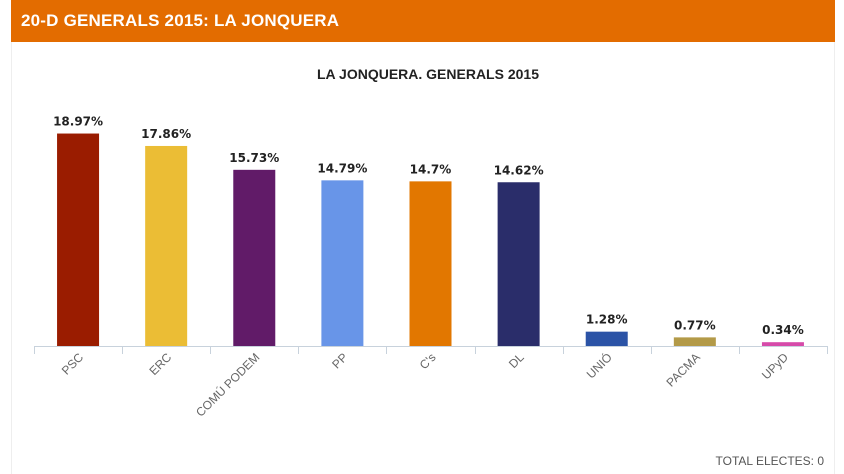  What do you see at coordinates (431, 169) in the screenshot?
I see `data-label: 14.7%` at bounding box center [431, 169].